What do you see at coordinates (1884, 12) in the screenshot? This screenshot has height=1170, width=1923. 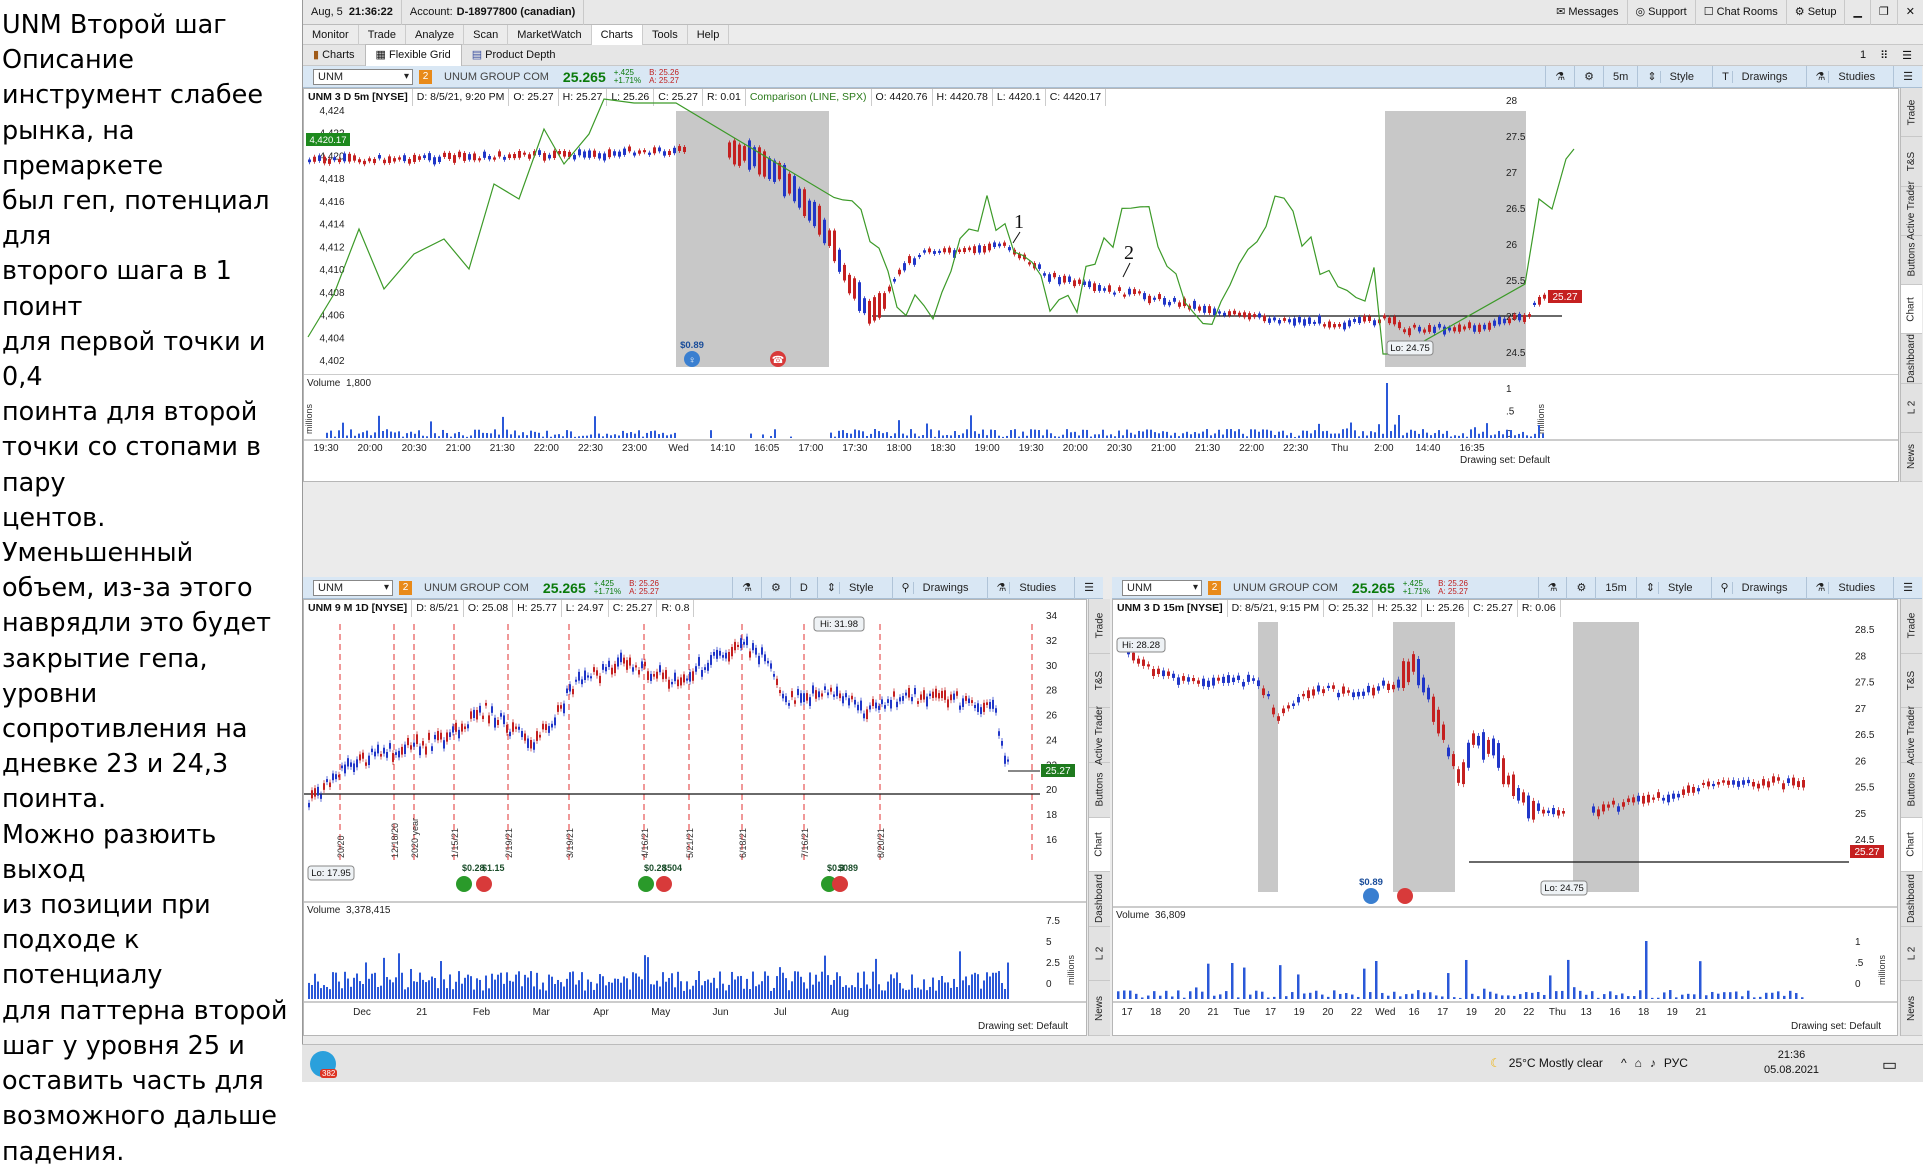 I see `maximize-button: ❐` at bounding box center [1884, 12].